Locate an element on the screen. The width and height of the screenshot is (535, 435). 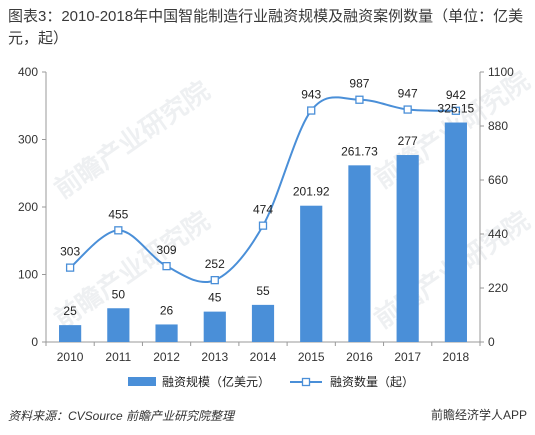
x-tick-label: 2011 is located at coordinates (118, 357).